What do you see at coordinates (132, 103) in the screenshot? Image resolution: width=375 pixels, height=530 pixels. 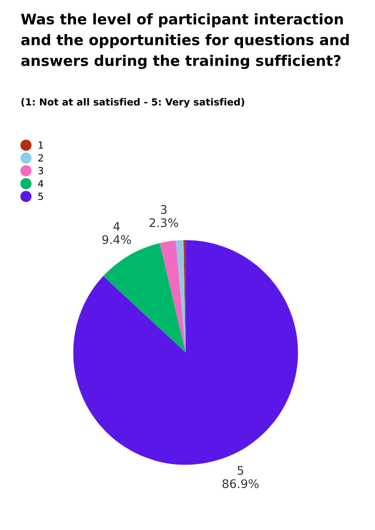 I see `chart-subtitle: (1: Not at all satisfied - 5: Very satisfied)` at bounding box center [132, 103].